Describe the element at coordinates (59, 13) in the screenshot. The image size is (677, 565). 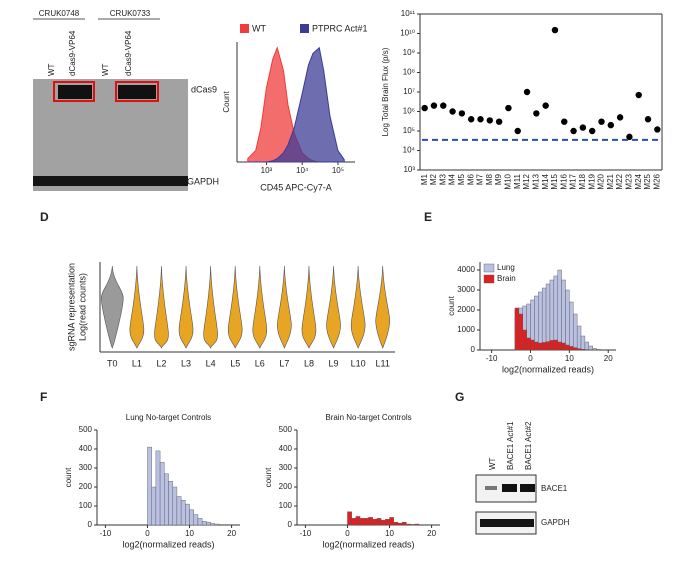
I see `group-label: CRUK0748` at that location.